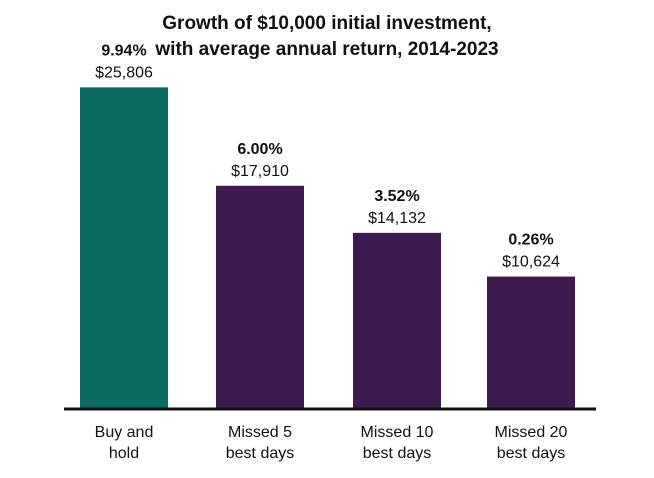  What do you see at coordinates (396, 196) in the screenshot?
I see `return-label-3: 3.52%` at bounding box center [396, 196].